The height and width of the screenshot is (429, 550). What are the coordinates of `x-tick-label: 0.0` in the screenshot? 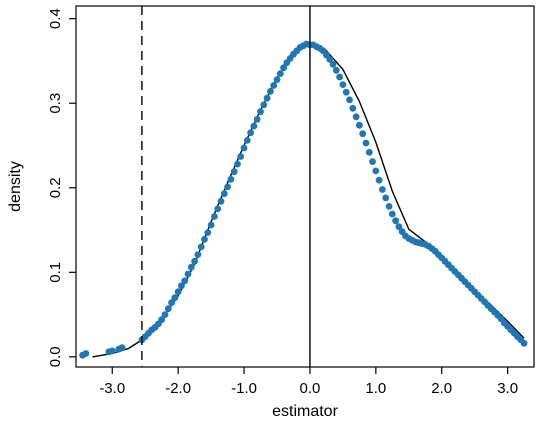 It's located at (310, 388).